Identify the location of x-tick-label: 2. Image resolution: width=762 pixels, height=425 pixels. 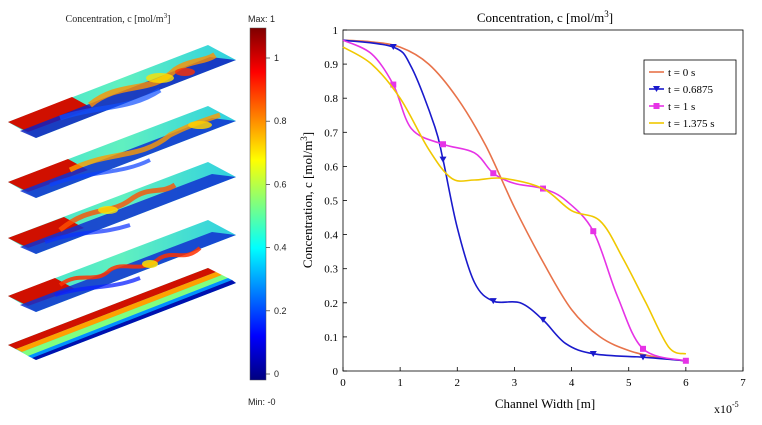
(458, 383).